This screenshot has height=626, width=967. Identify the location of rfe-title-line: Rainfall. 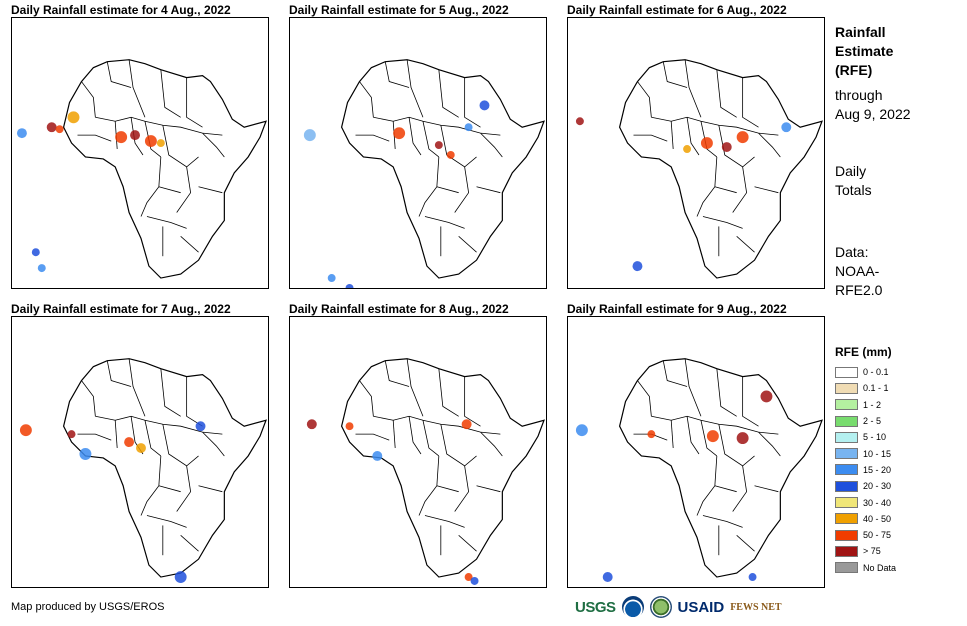
(860, 32).